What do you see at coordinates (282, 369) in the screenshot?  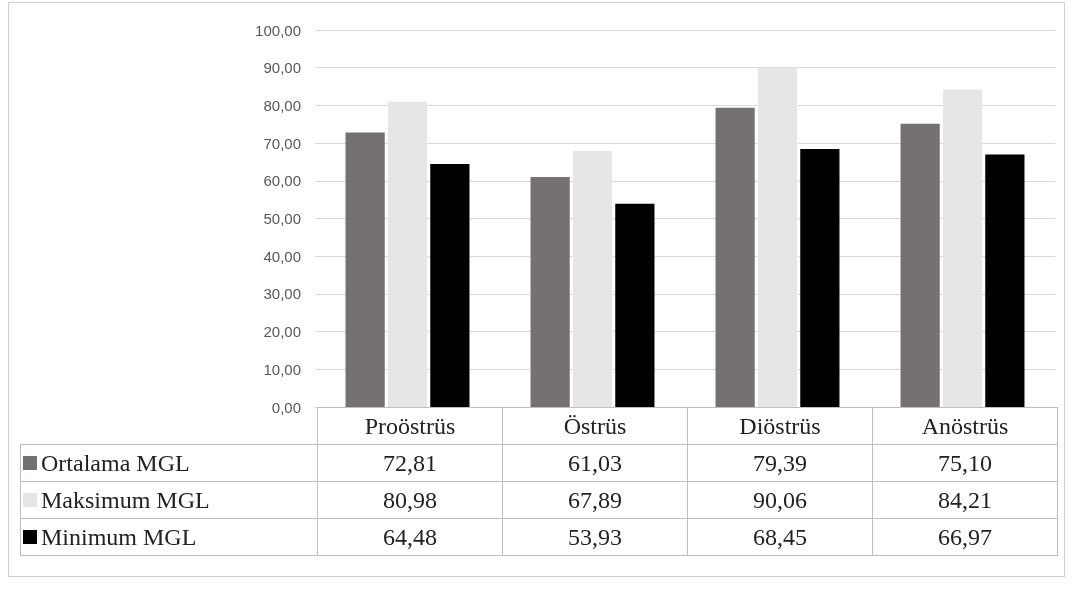 I see `y-tick-label: 10,00` at bounding box center [282, 369].